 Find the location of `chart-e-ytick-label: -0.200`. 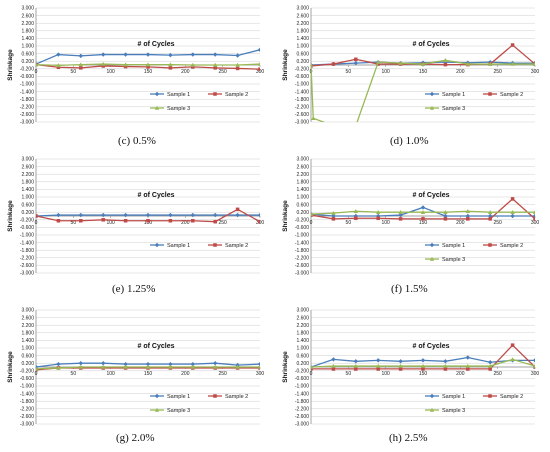

chart-e-ytick-label: -0.200 is located at coordinates (27, 221).